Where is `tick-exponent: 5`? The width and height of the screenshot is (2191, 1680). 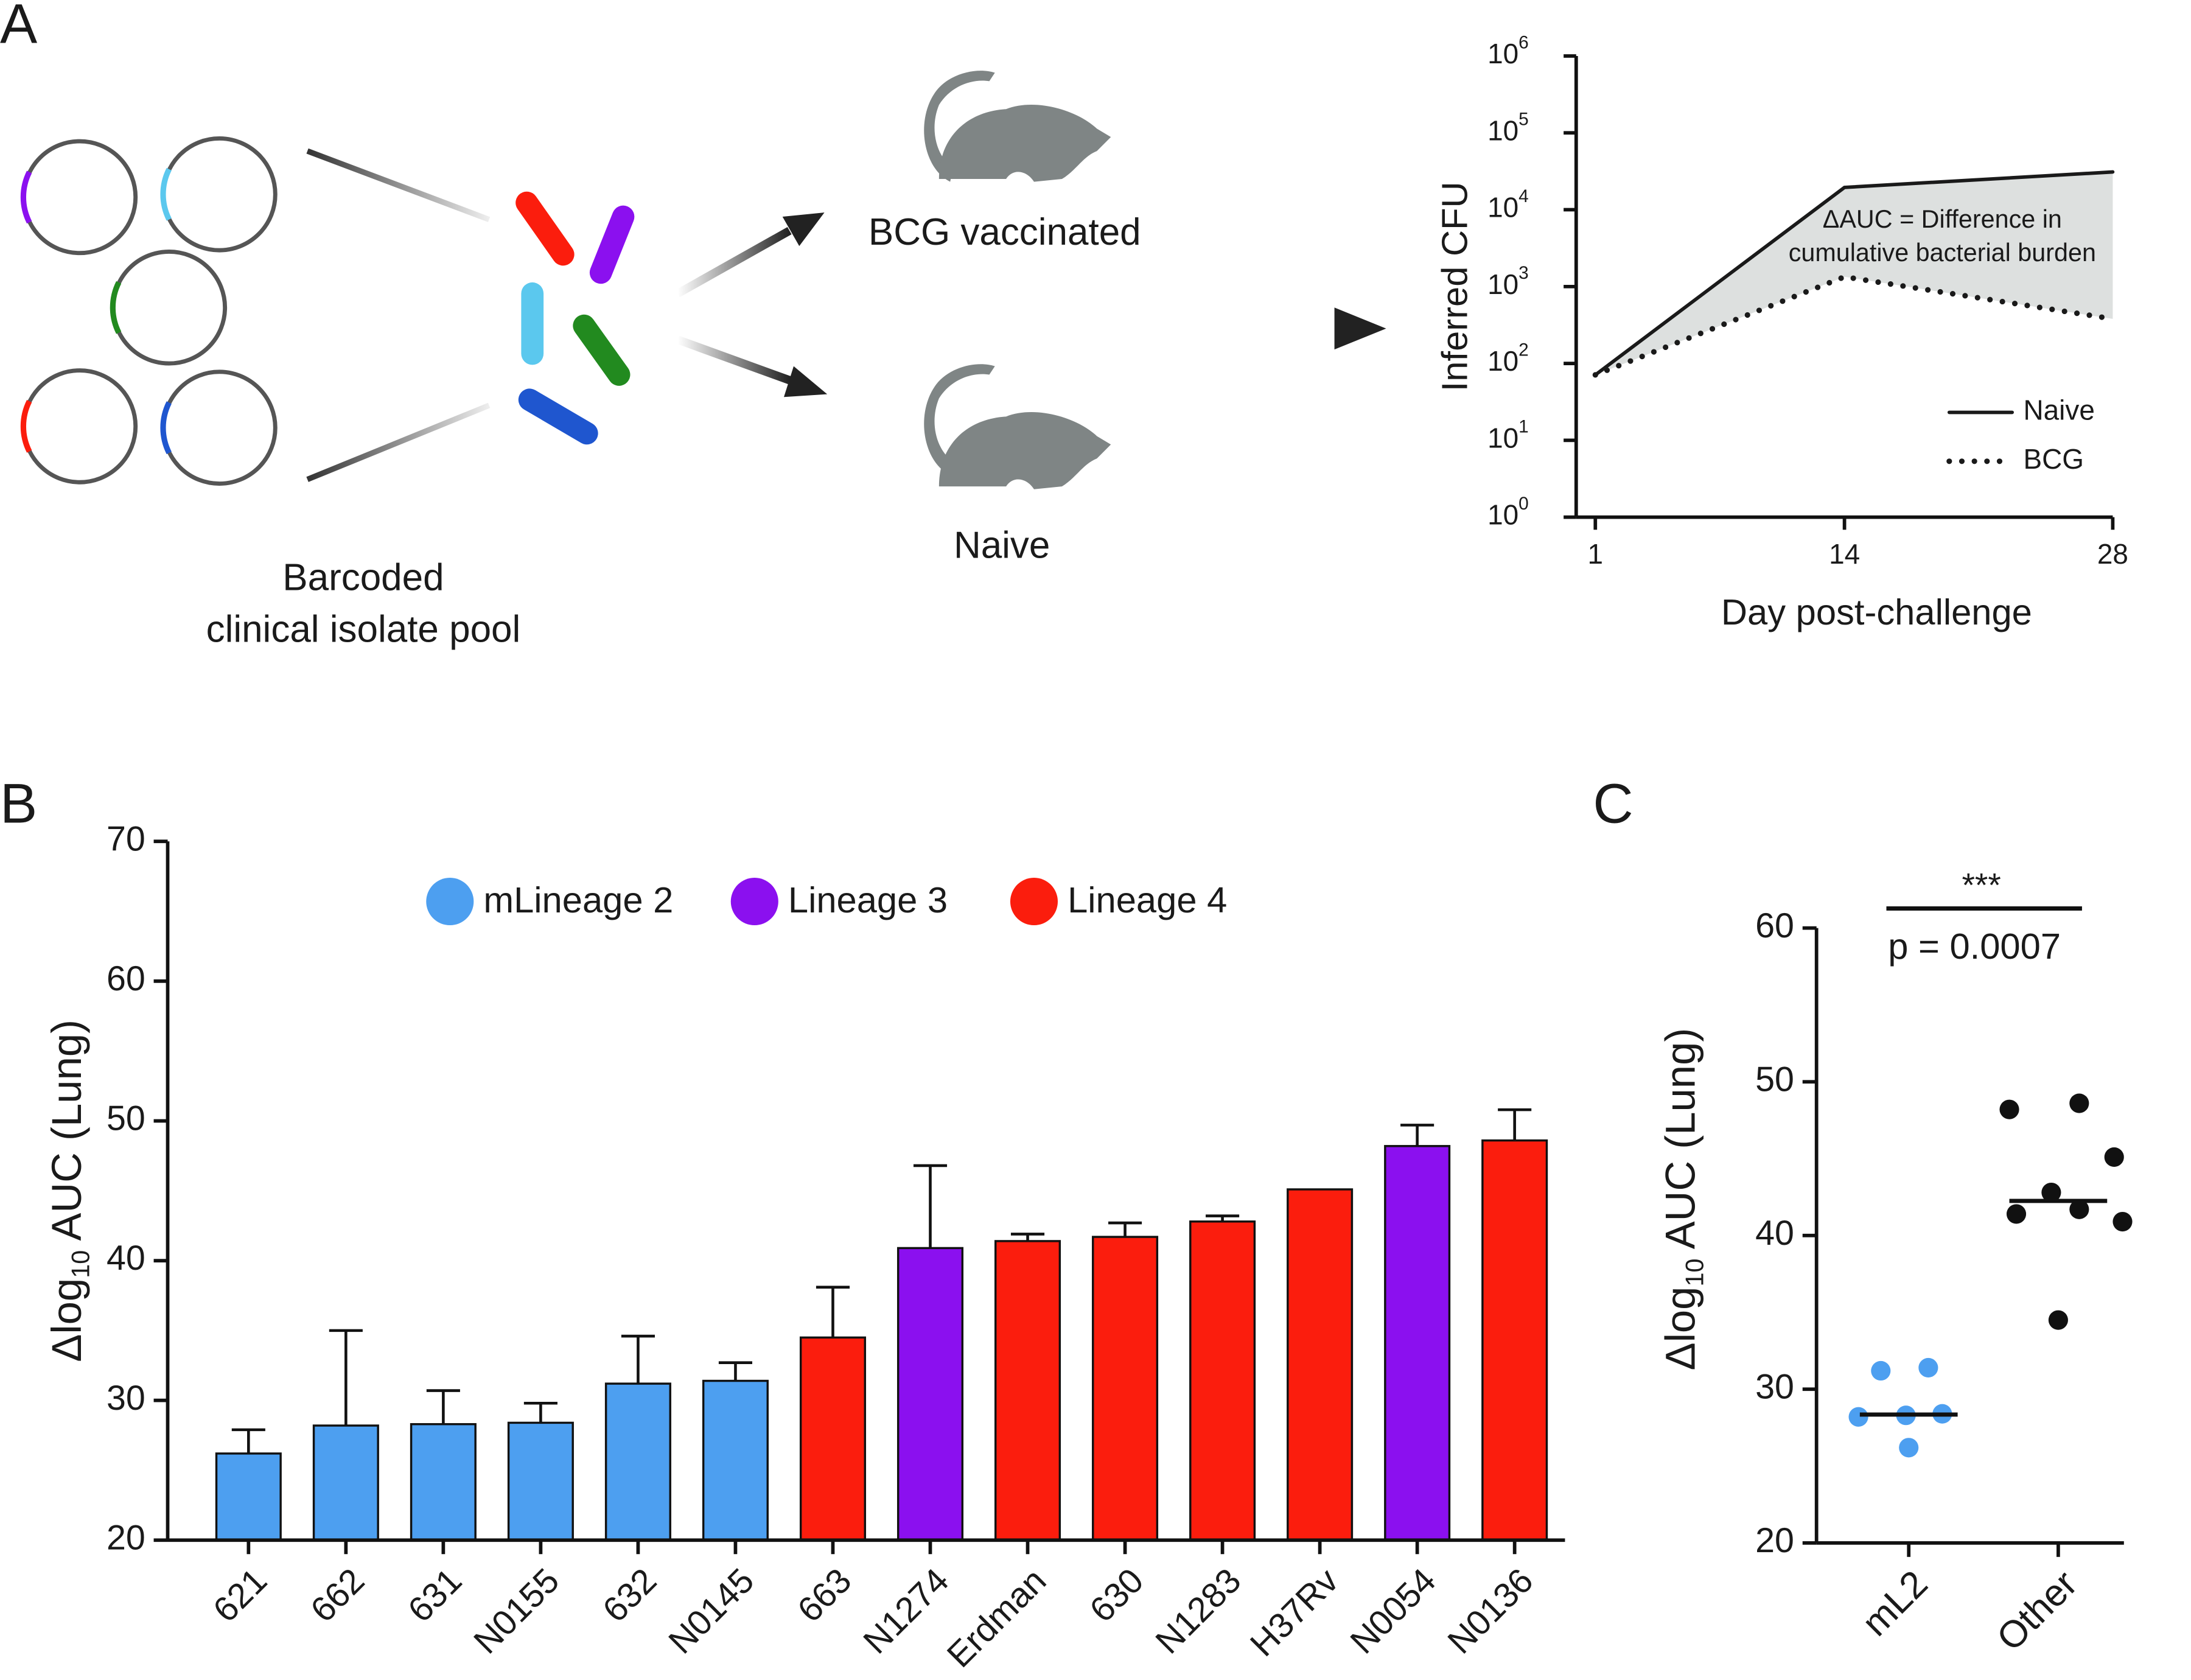 tick-exponent: 5 is located at coordinates (1523, 119).